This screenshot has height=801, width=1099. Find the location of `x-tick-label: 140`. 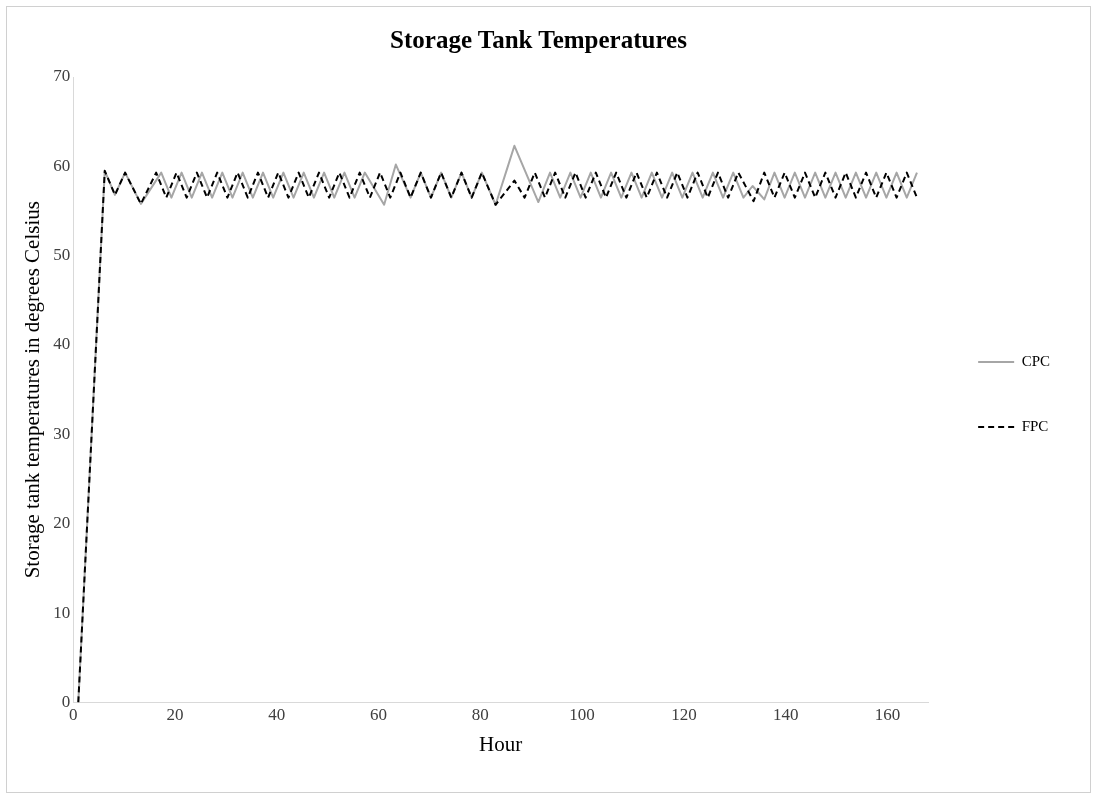

x-tick-label: 140 is located at coordinates (785, 715).